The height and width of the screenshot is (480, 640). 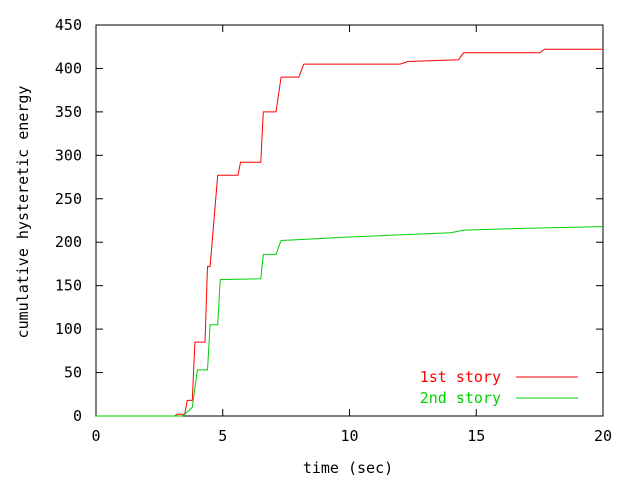 I want to click on x-tick-label: 0, so click(x=95, y=436).